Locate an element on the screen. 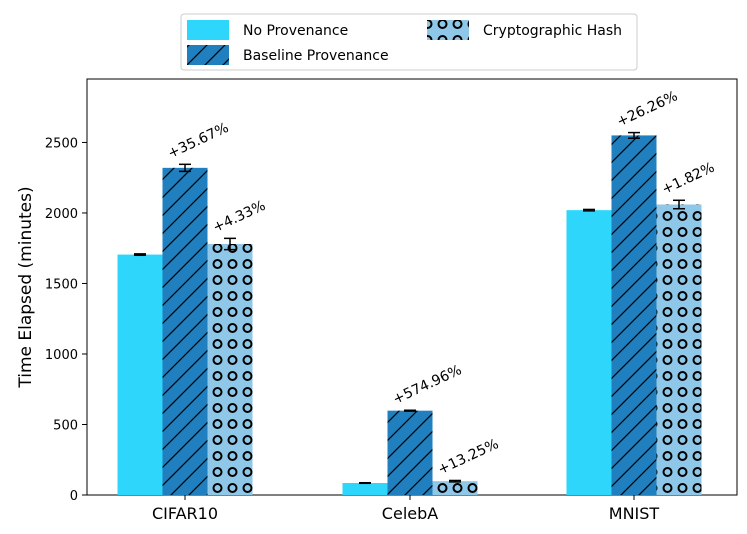 This screenshot has height=534, width=747. x-tick-label: CelebA is located at coordinates (410, 513).